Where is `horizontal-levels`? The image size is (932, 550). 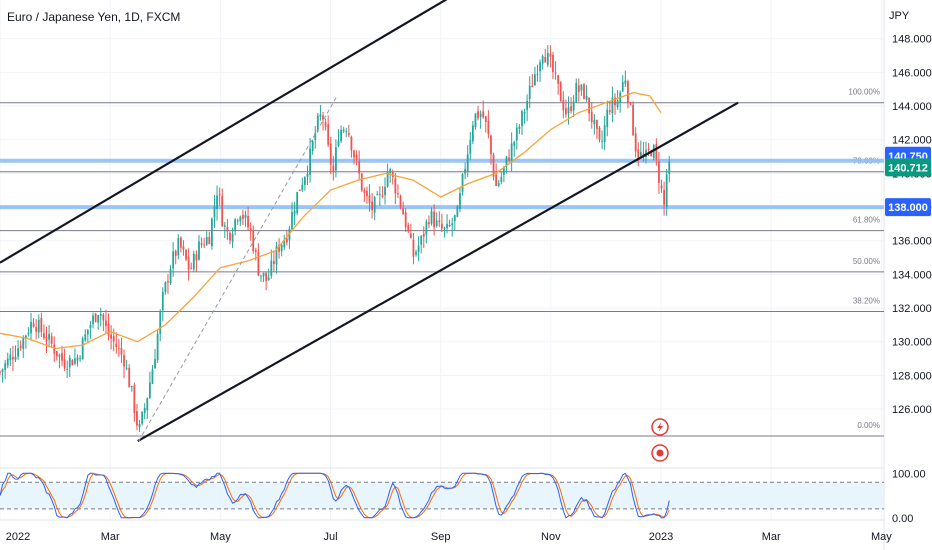
horizontal-levels is located at coordinates (442, 184).